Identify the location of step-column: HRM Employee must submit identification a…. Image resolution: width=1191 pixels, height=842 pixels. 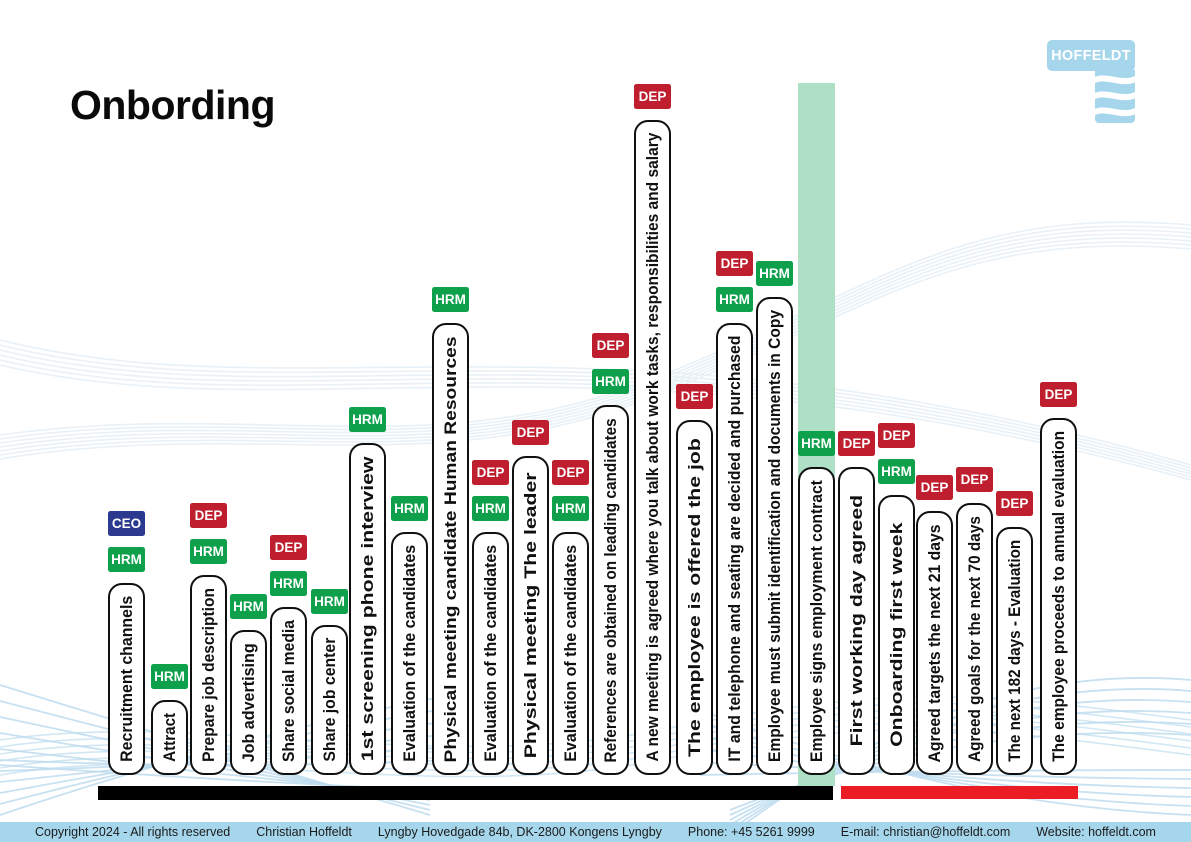
(774, 518).